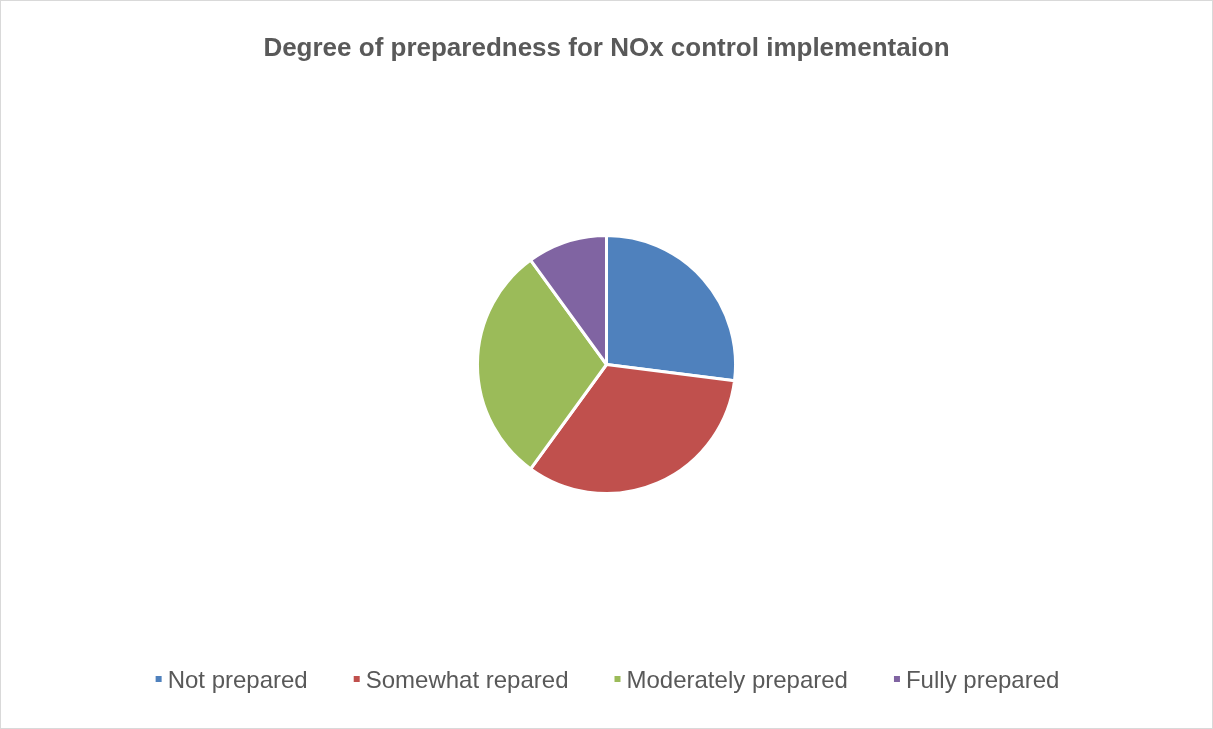 The image size is (1213, 729). Describe the element at coordinates (982, 679) in the screenshot. I see `legend-label: Fully prepared` at that location.